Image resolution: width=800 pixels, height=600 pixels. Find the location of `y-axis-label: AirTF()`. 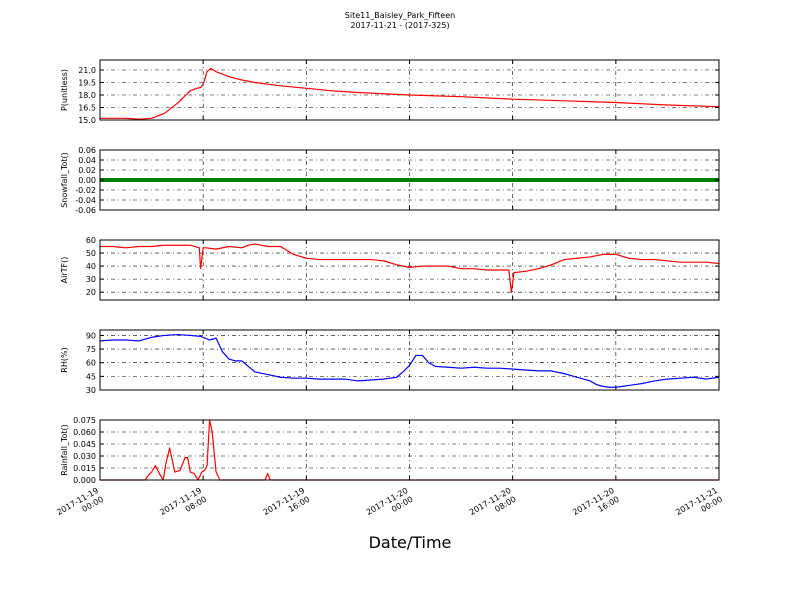

y-axis-label: AirTF() is located at coordinates (64, 270).